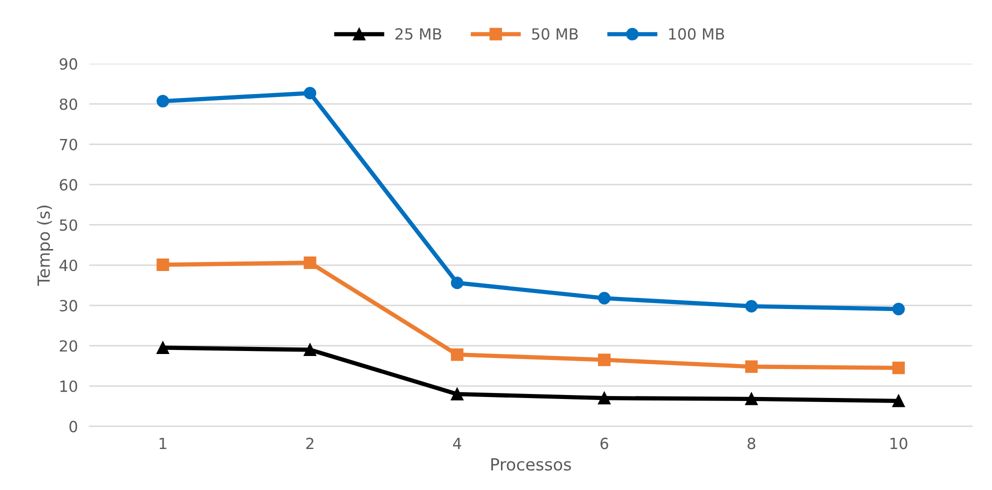 The image size is (992, 490). What do you see at coordinates (69, 104) in the screenshot?
I see `y-tick-label: 80` at bounding box center [69, 104].